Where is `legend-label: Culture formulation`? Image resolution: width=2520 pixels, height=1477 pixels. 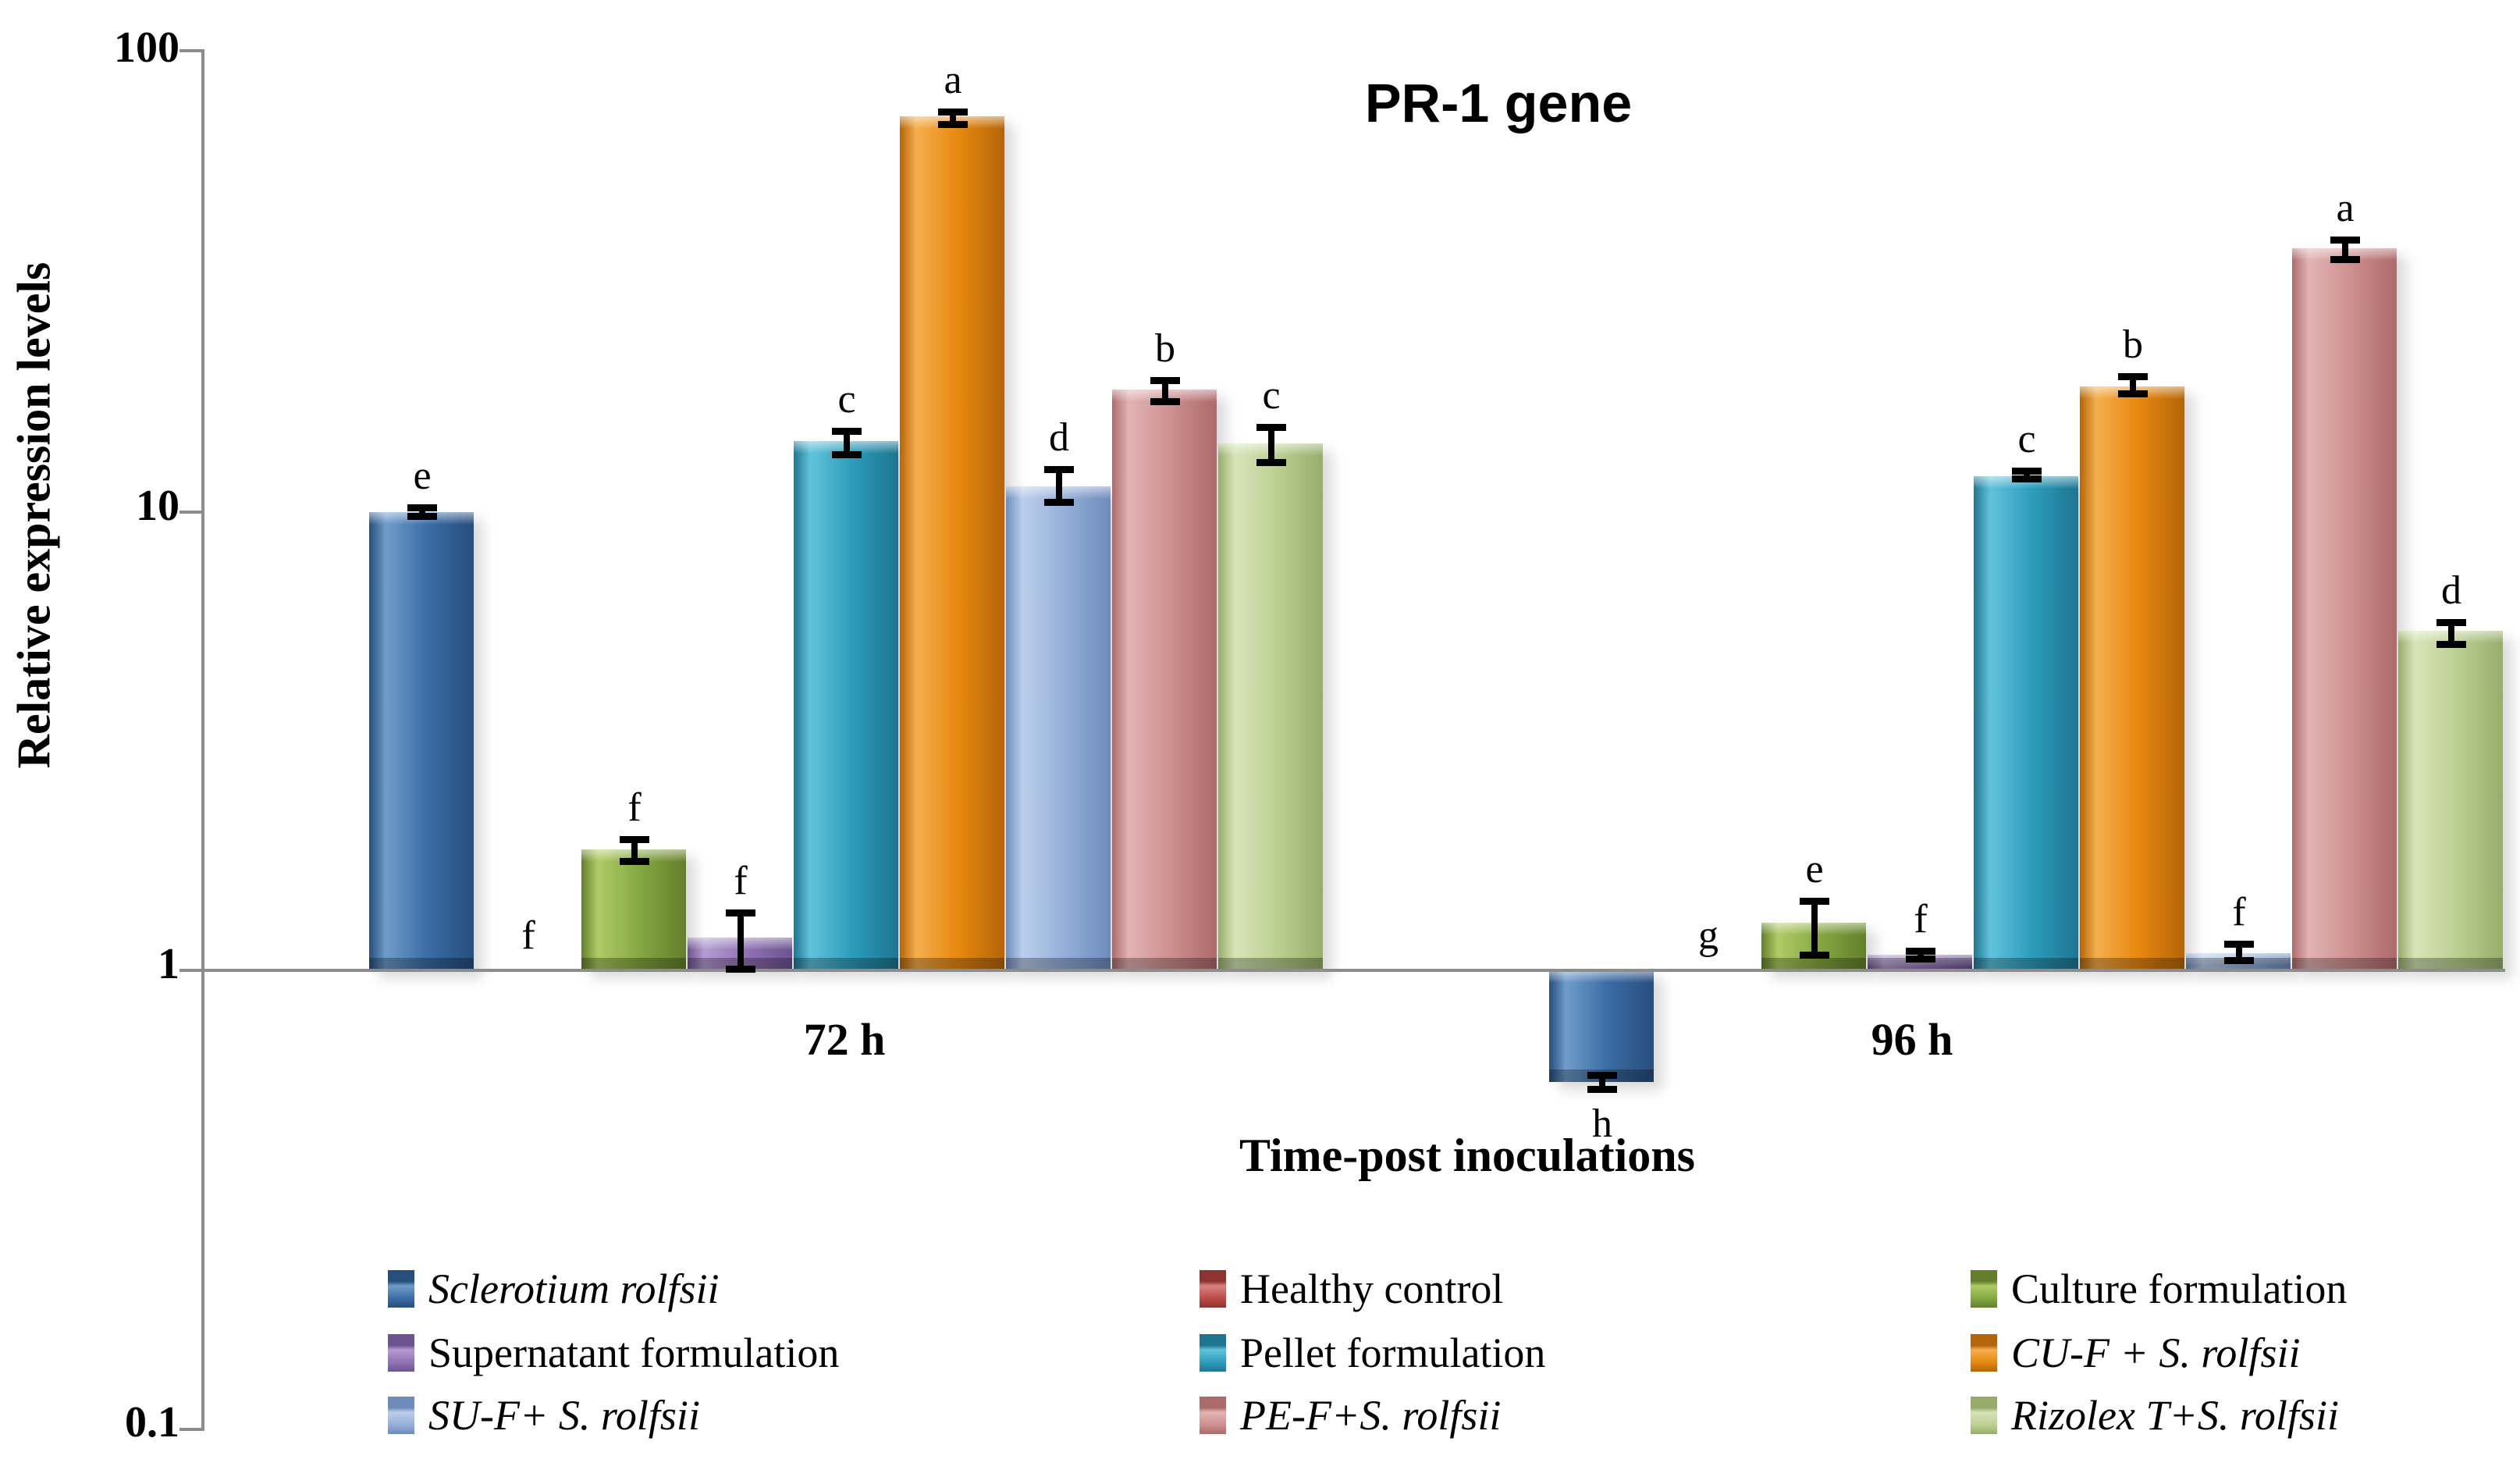 legend-label: Culture formulation is located at coordinates (2180, 1288).